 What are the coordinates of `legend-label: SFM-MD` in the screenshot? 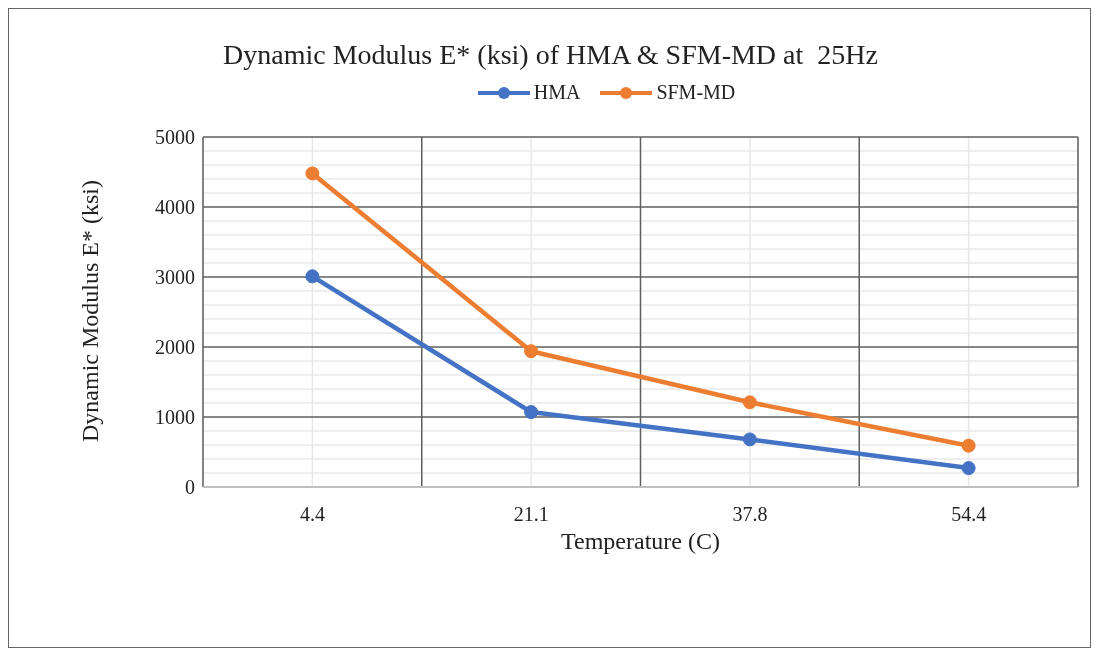 It's located at (696, 92).